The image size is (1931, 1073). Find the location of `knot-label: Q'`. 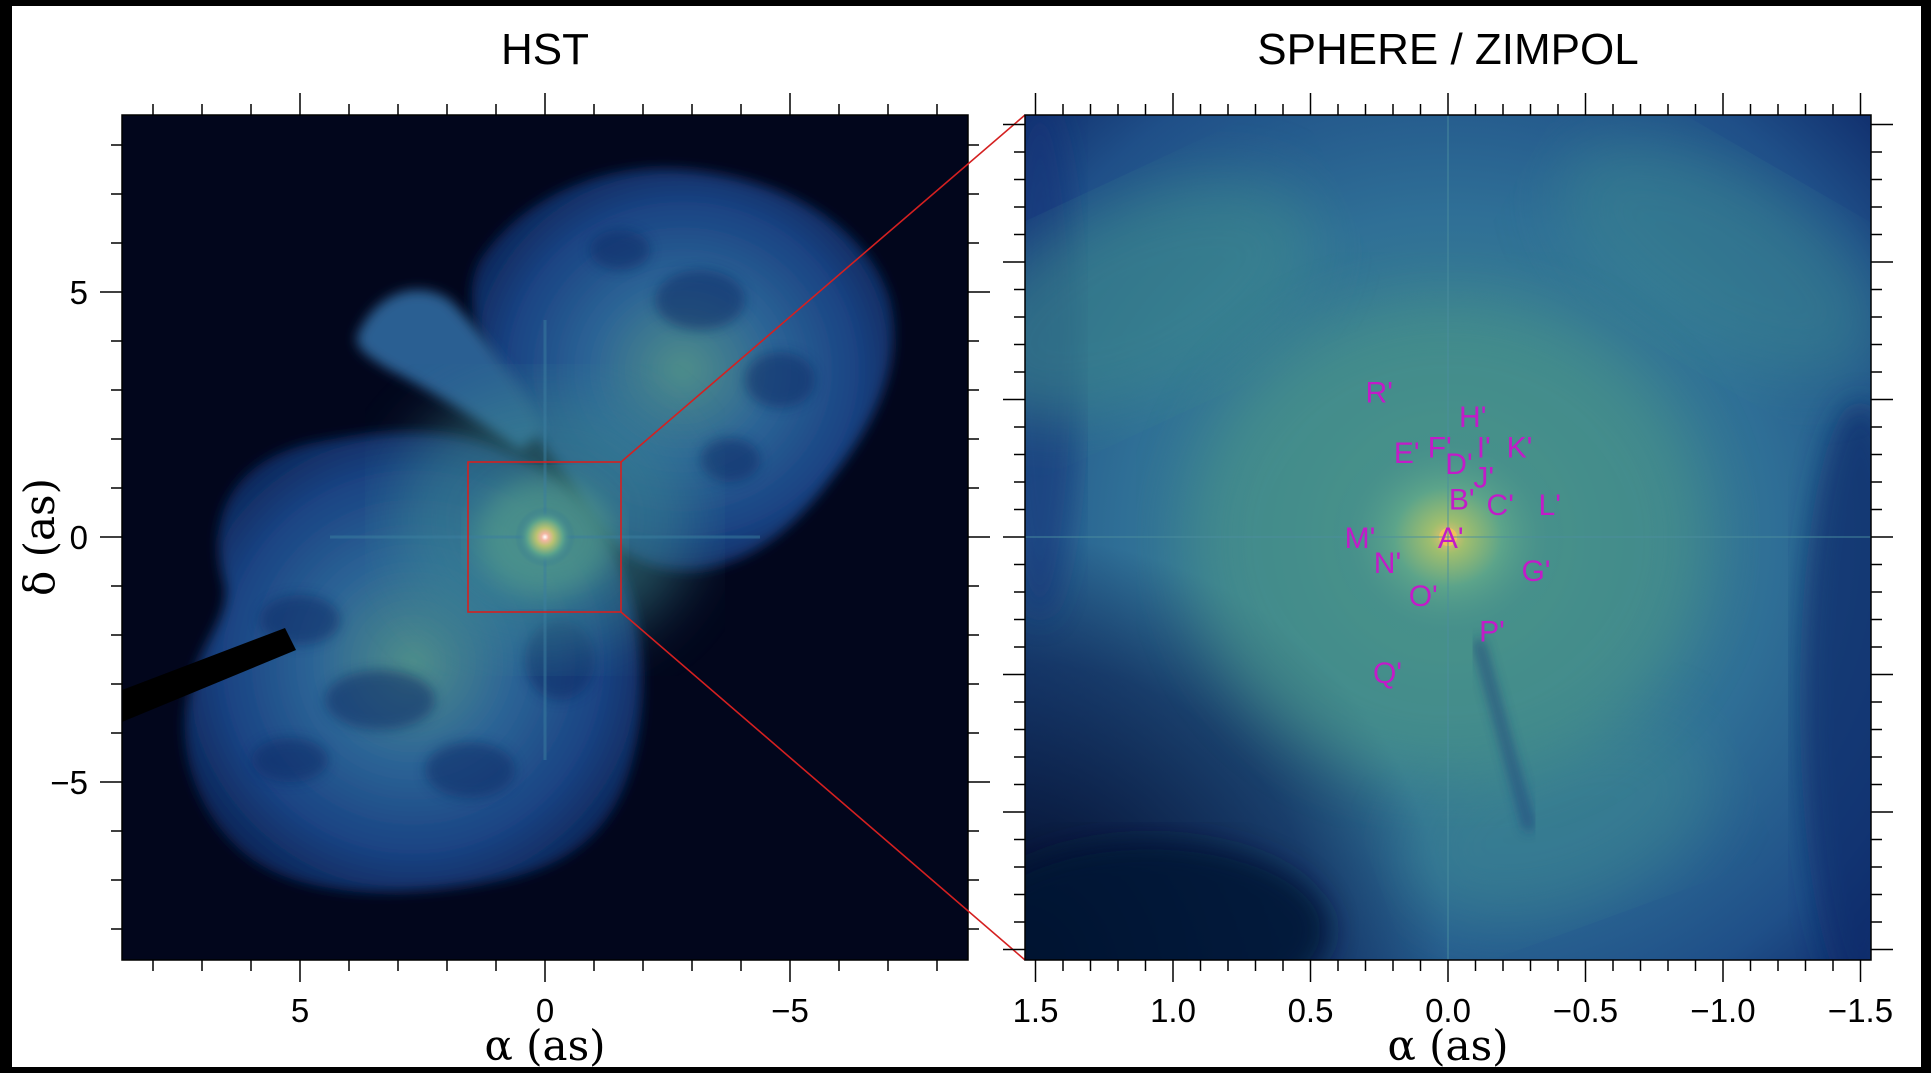

knot-label: Q' is located at coordinates (1387, 673).